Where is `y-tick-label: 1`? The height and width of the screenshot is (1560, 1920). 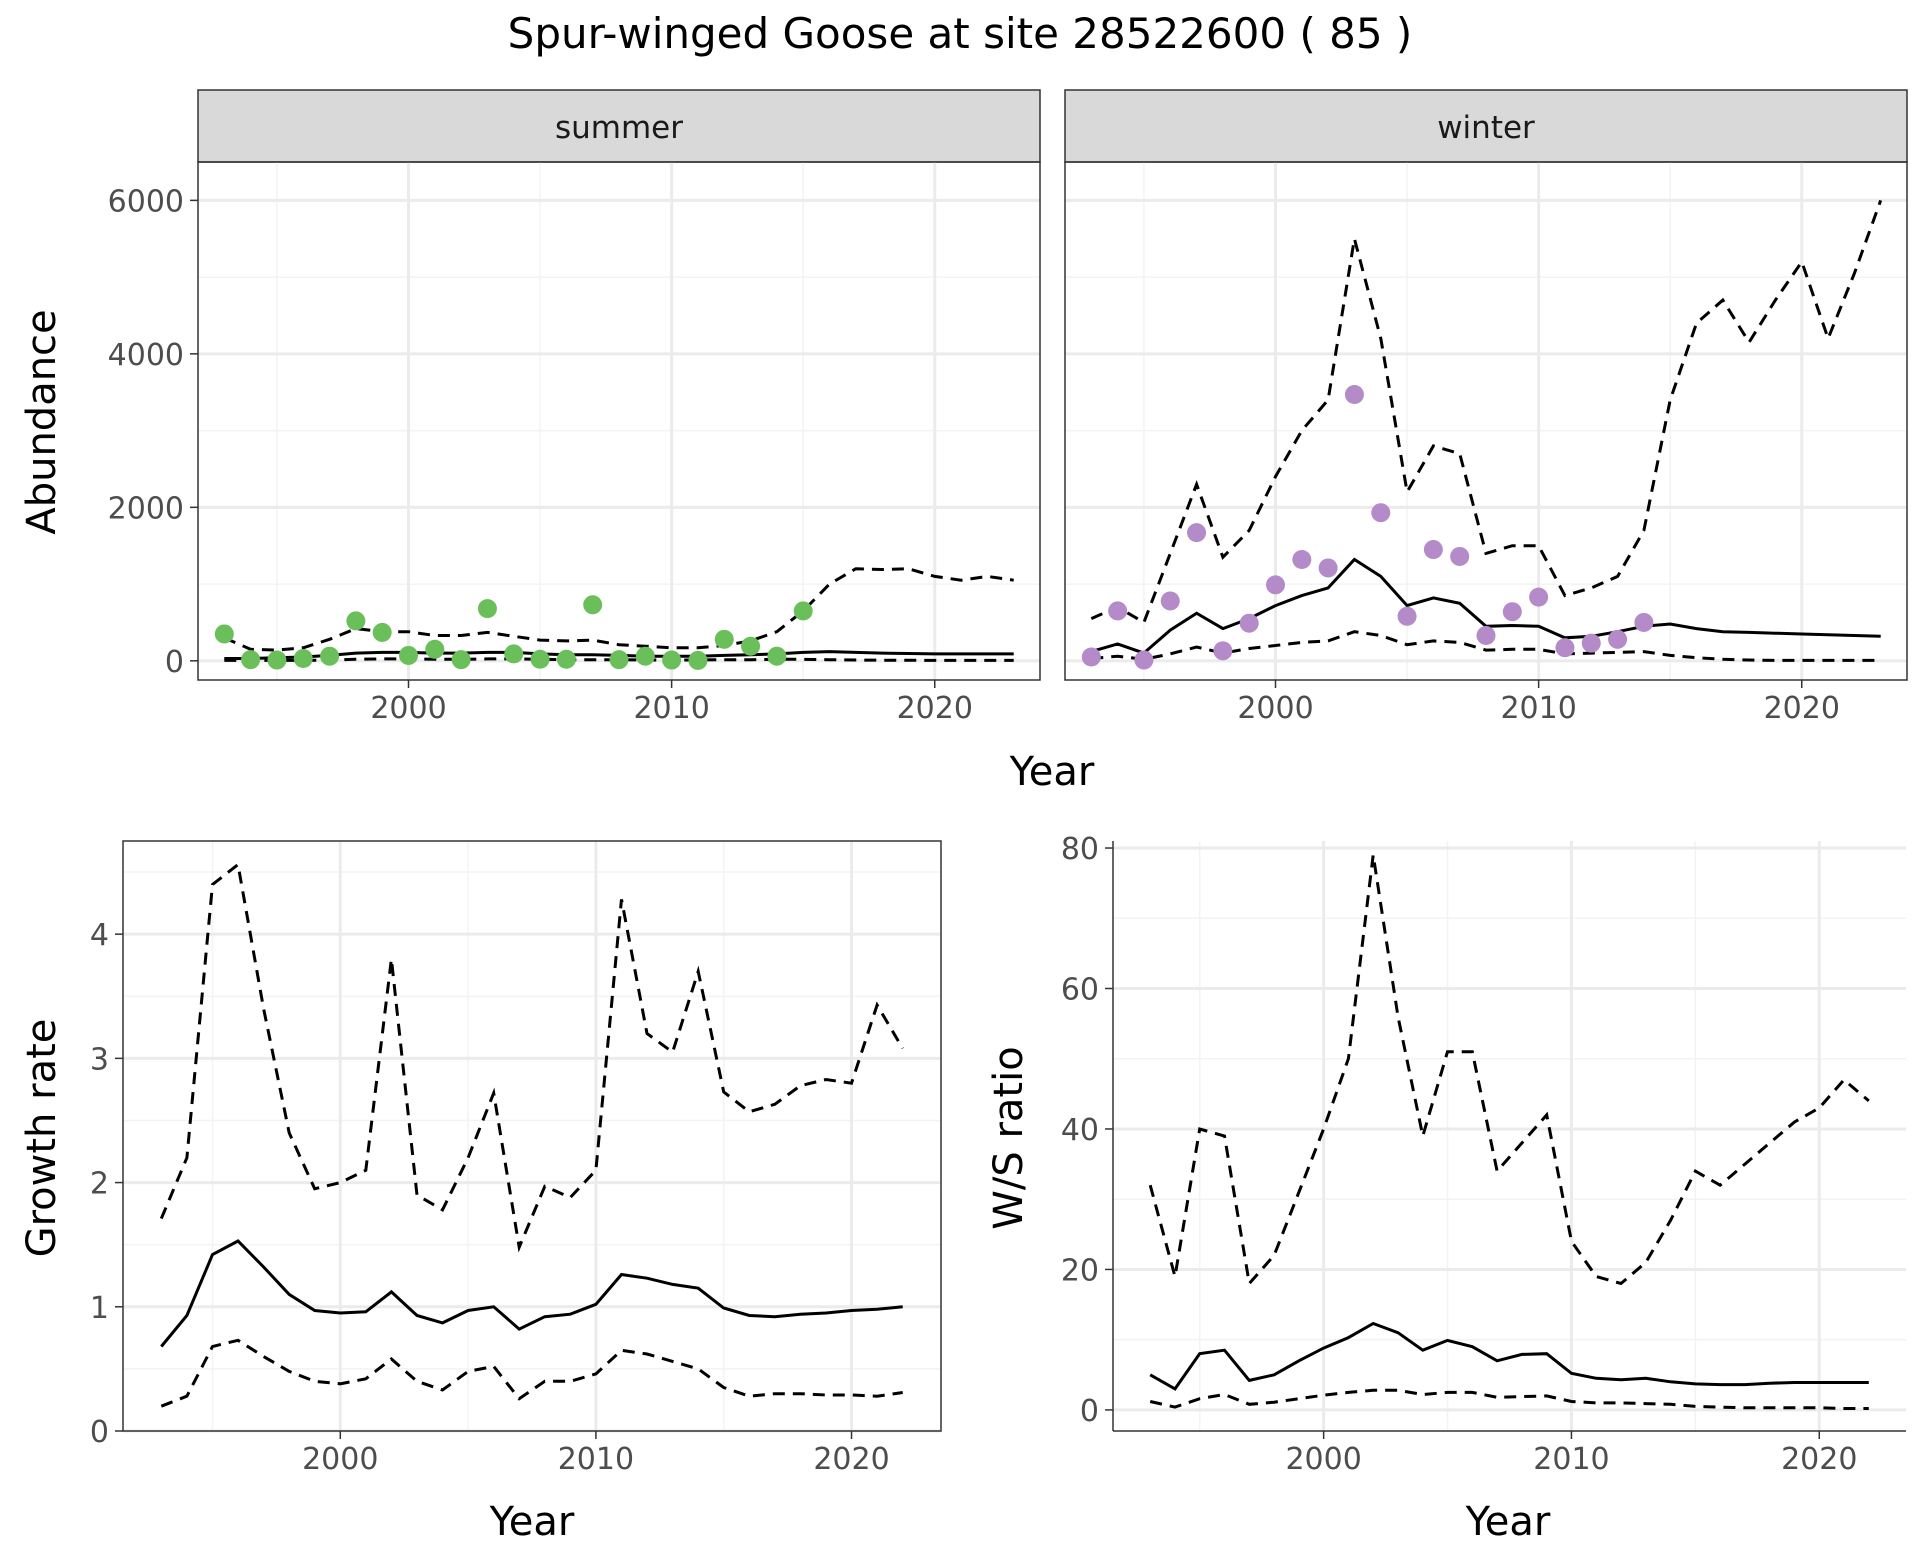
y-tick-label: 1 is located at coordinates (99, 1308).